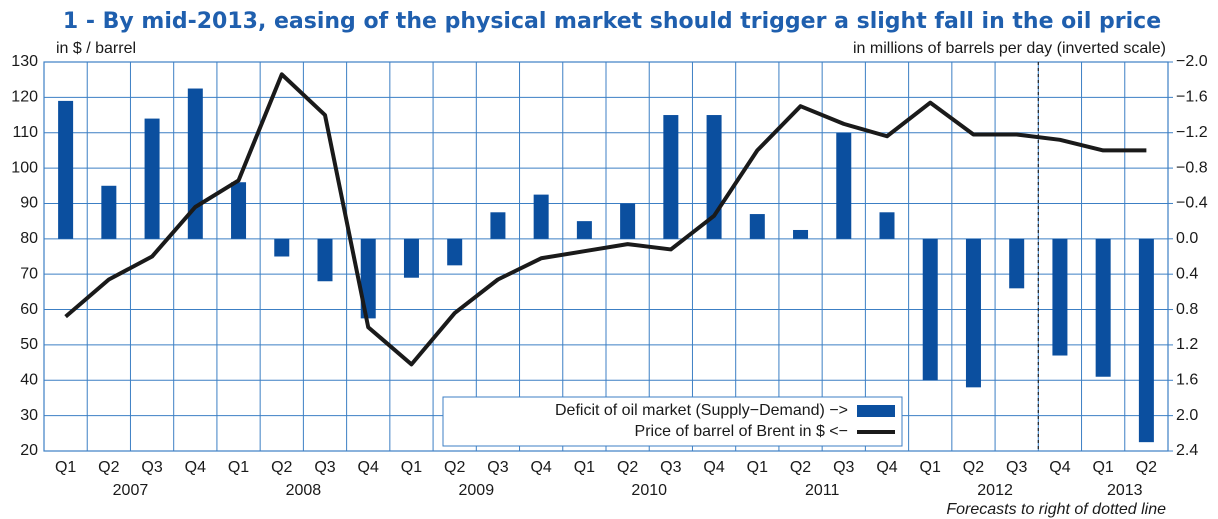  What do you see at coordinates (995, 490) in the screenshot?
I see `x-group-label: 2012` at bounding box center [995, 490].